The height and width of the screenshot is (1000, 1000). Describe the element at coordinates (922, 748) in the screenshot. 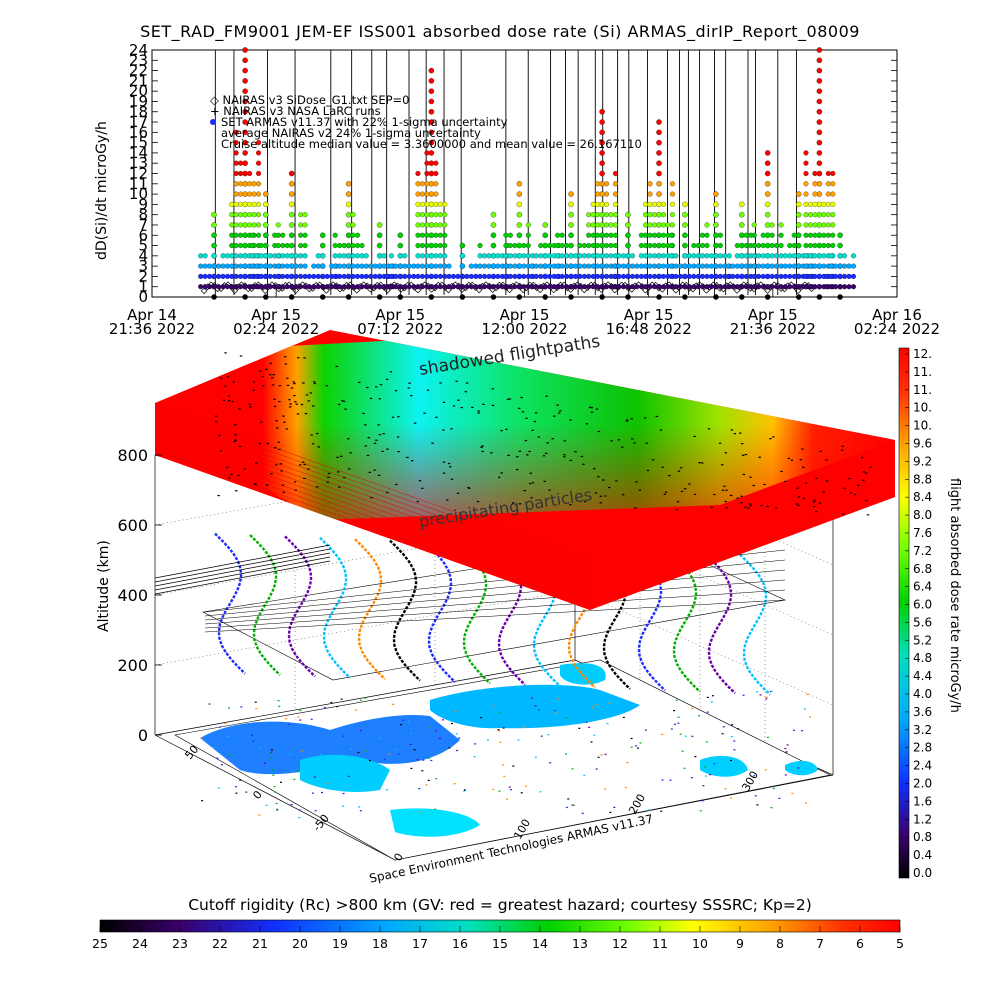

I see `dose-colorbar-tick-label: 2.8` at that location.